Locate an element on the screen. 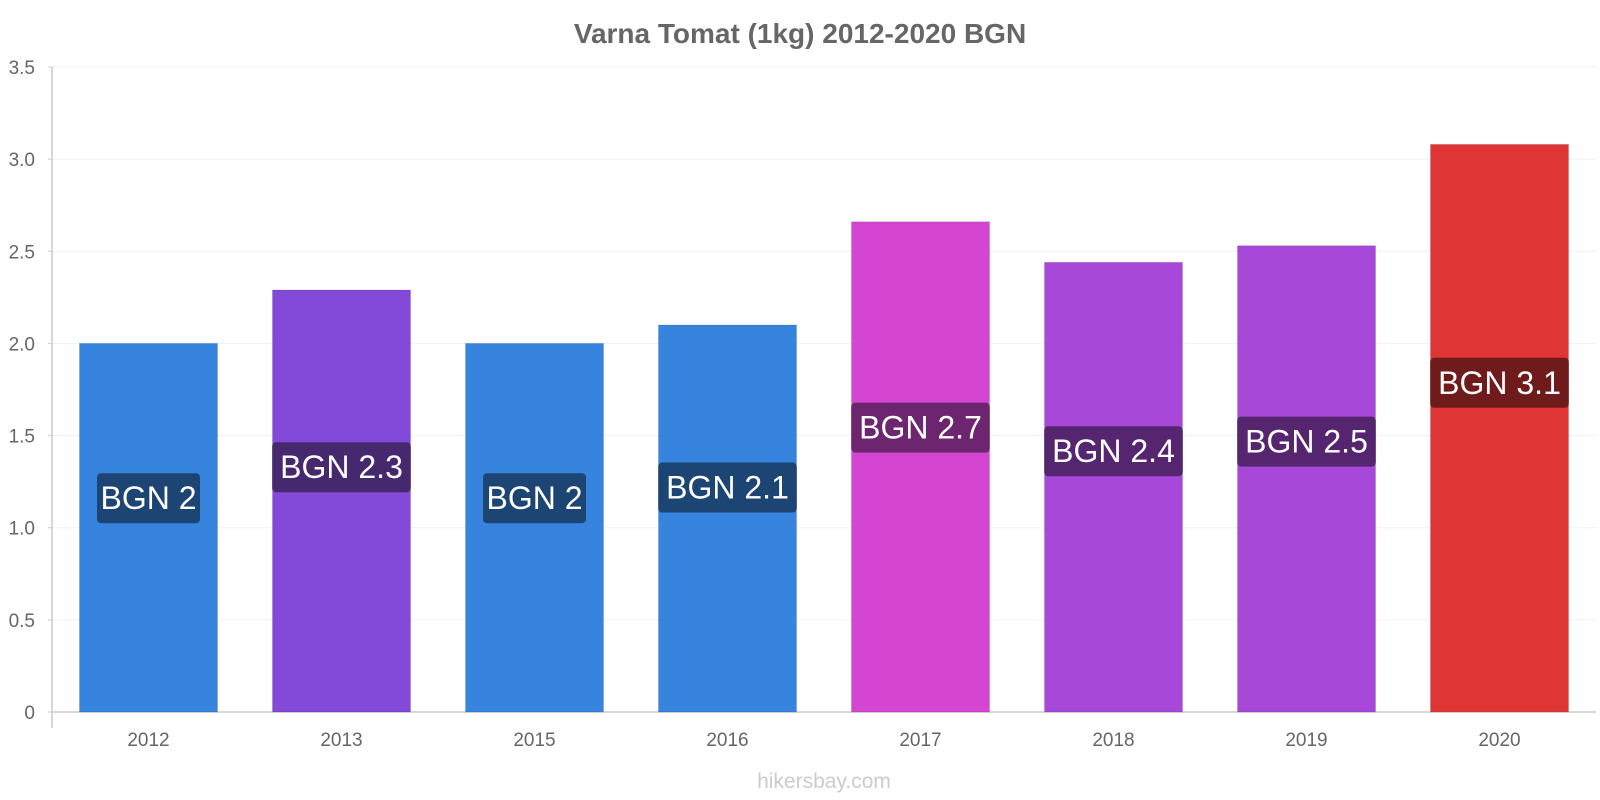 Image resolution: width=1600 pixels, height=800 pixels. y-tick-label: 1.0 is located at coordinates (22, 529).